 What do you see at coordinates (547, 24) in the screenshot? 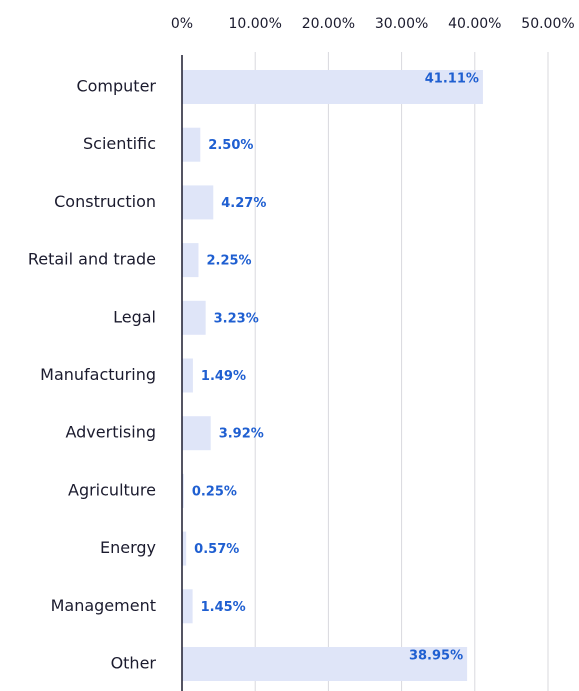
I see `x-tick-label: 50.00%` at bounding box center [547, 24].